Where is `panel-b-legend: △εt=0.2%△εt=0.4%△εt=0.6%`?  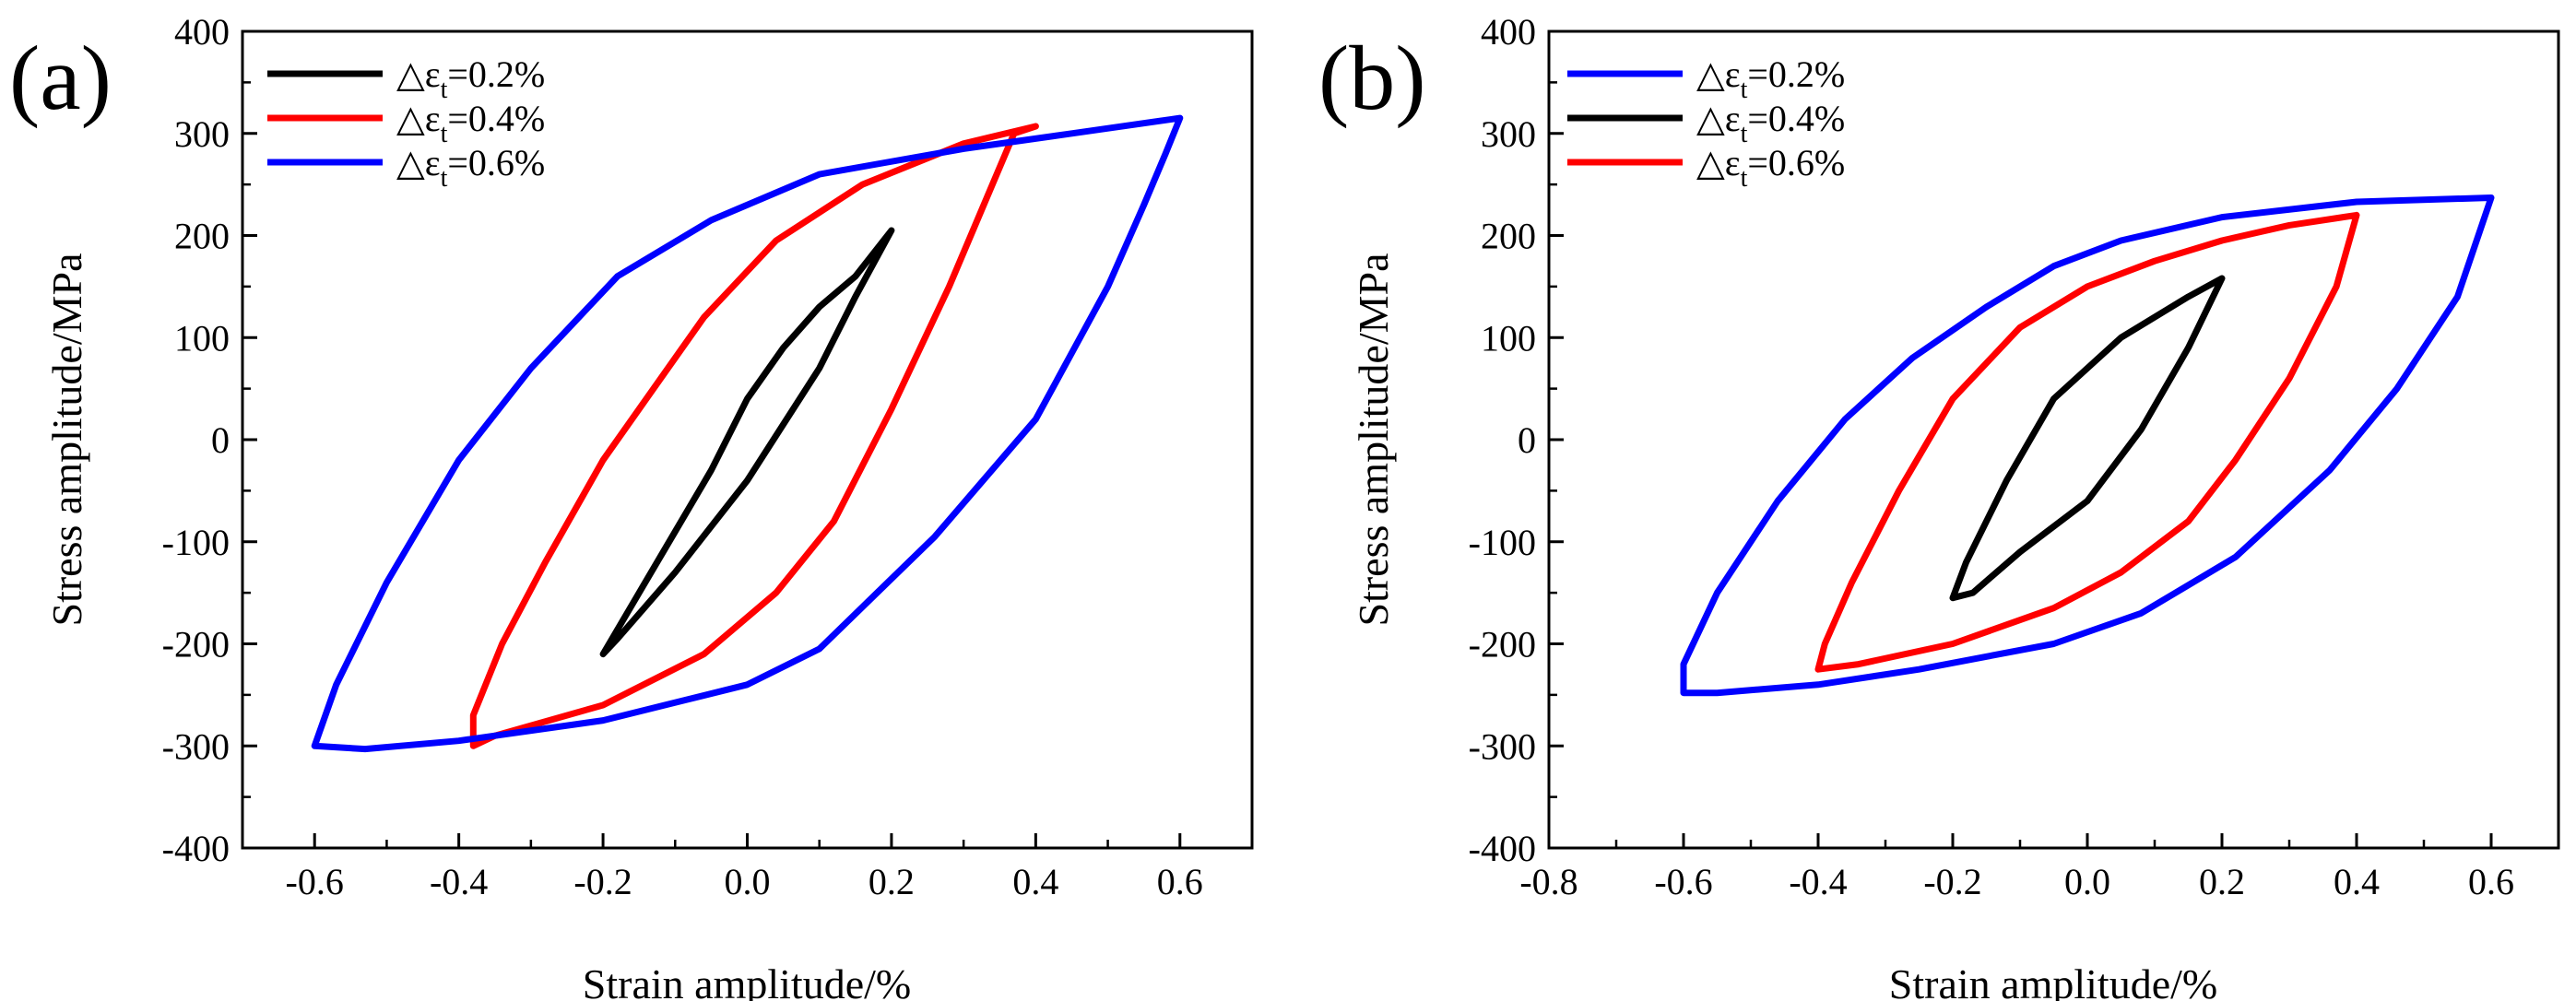
panel-b-legend: △εt=0.2%△εt=0.4%△εt=0.6% is located at coordinates (1706, 123).